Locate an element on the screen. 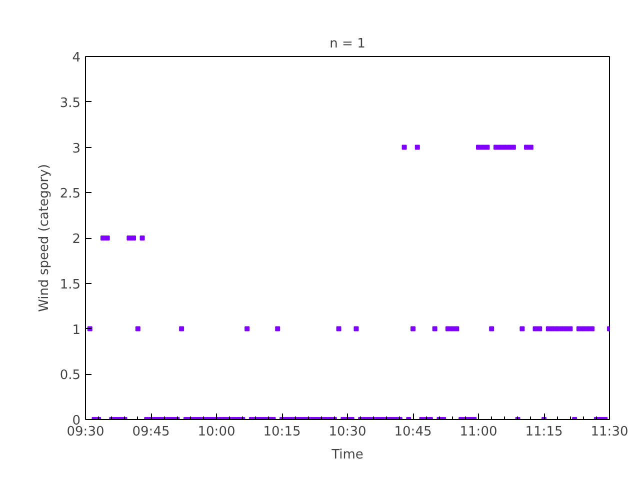 This screenshot has height=480, width=640. x-tick-label: 10:15 is located at coordinates (282, 432).